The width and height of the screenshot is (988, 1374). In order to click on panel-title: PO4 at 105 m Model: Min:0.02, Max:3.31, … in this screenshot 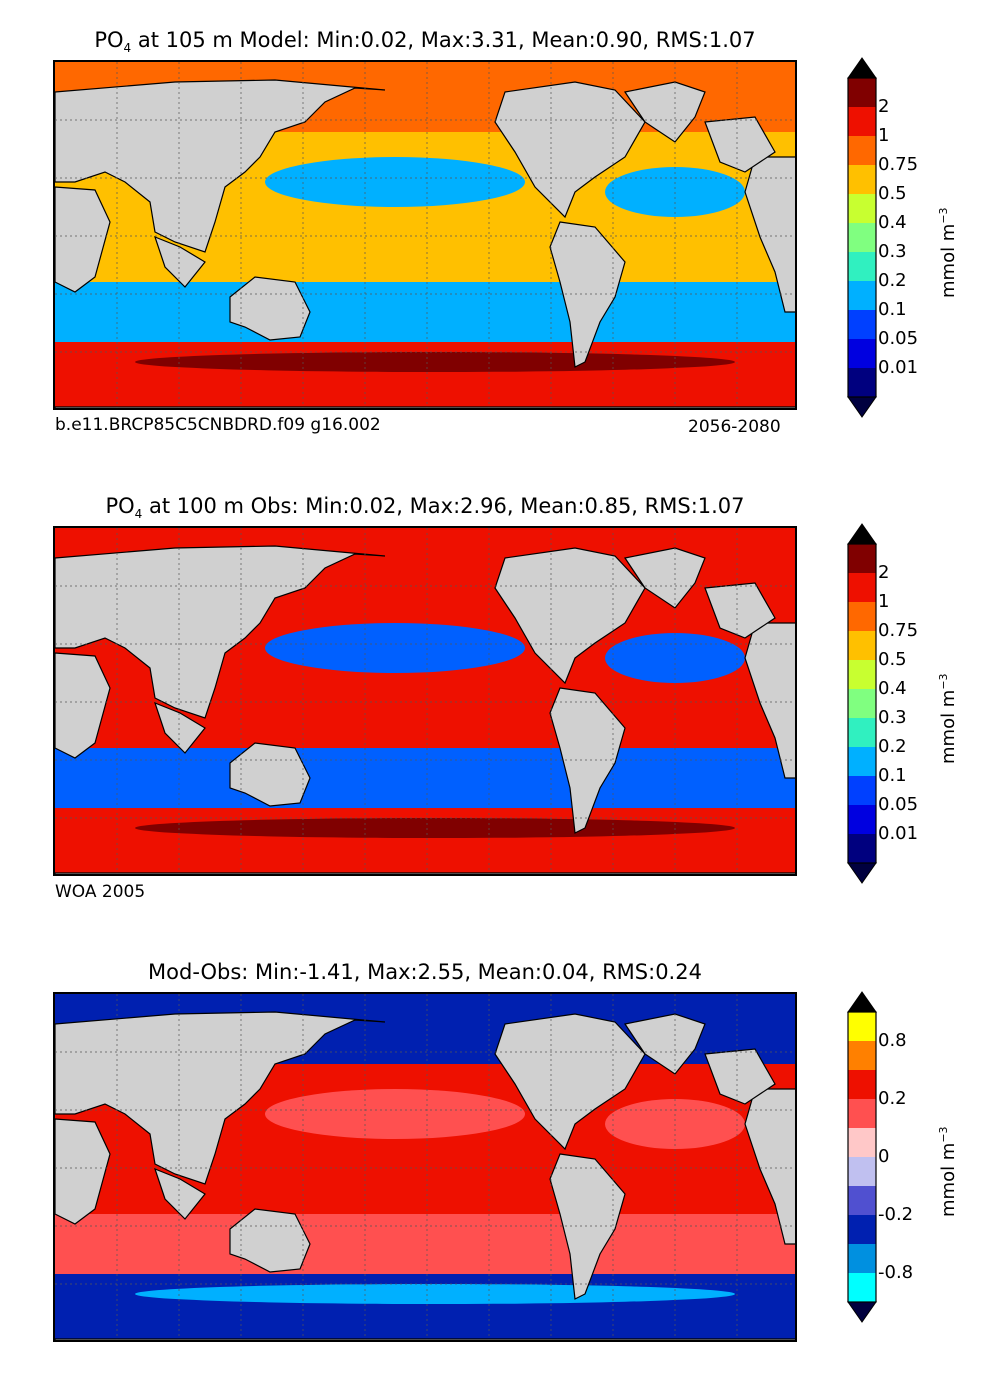, I will do `click(425, 42)`.